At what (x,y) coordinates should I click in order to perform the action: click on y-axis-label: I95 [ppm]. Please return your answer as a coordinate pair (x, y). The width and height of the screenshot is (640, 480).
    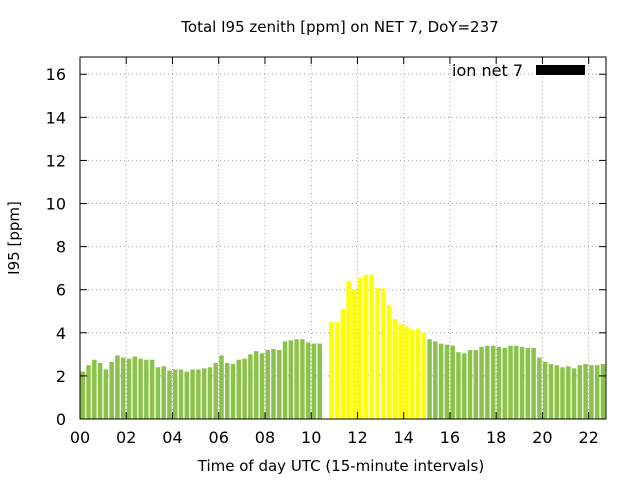
    Looking at the image, I should click on (14, 238).